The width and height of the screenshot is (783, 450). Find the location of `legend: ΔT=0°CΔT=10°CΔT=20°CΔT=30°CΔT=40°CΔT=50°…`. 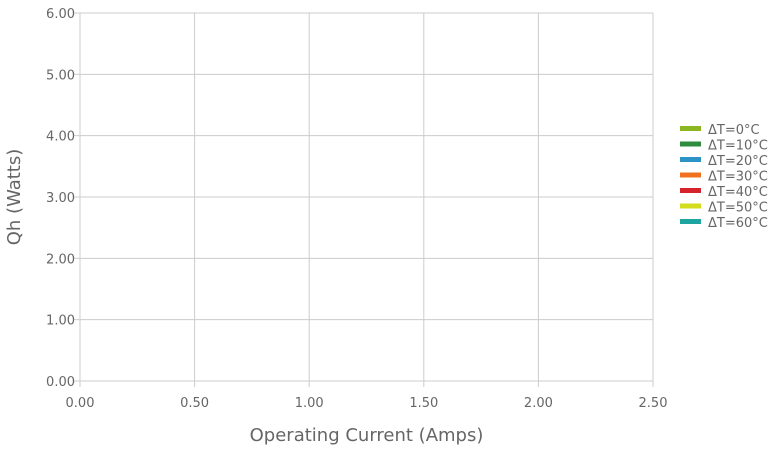

legend: ΔT=0°CΔT=10°CΔT=20°CΔT=30°CΔT=40°CΔT=50°… is located at coordinates (724, 177).